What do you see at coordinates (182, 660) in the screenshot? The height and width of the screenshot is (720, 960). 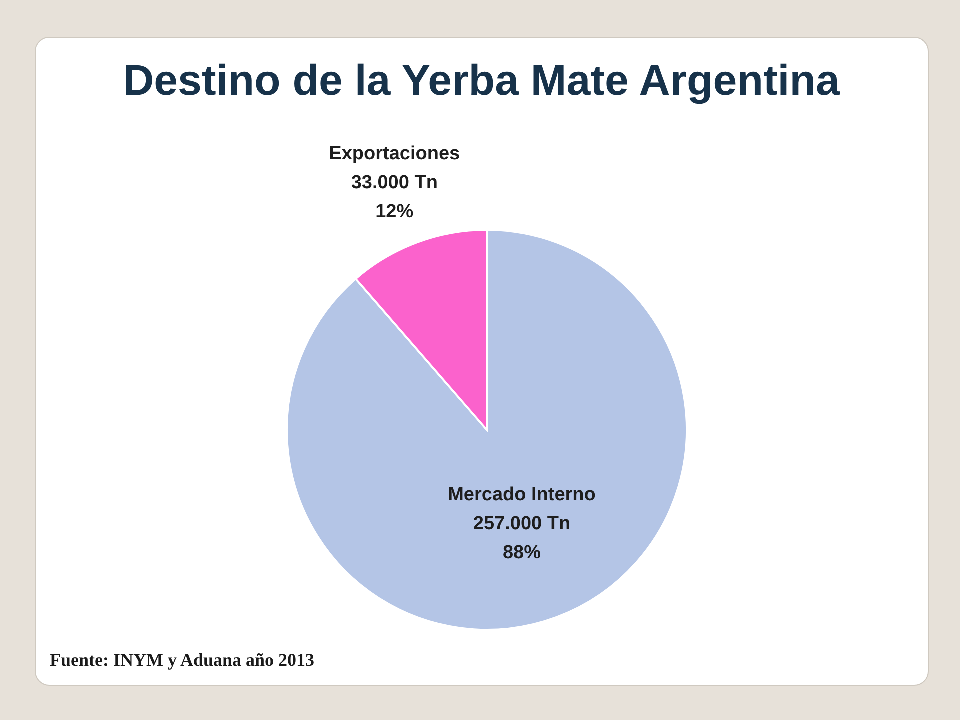 I see `source-note: Fuente: INYM y Aduana año 2013` at bounding box center [182, 660].